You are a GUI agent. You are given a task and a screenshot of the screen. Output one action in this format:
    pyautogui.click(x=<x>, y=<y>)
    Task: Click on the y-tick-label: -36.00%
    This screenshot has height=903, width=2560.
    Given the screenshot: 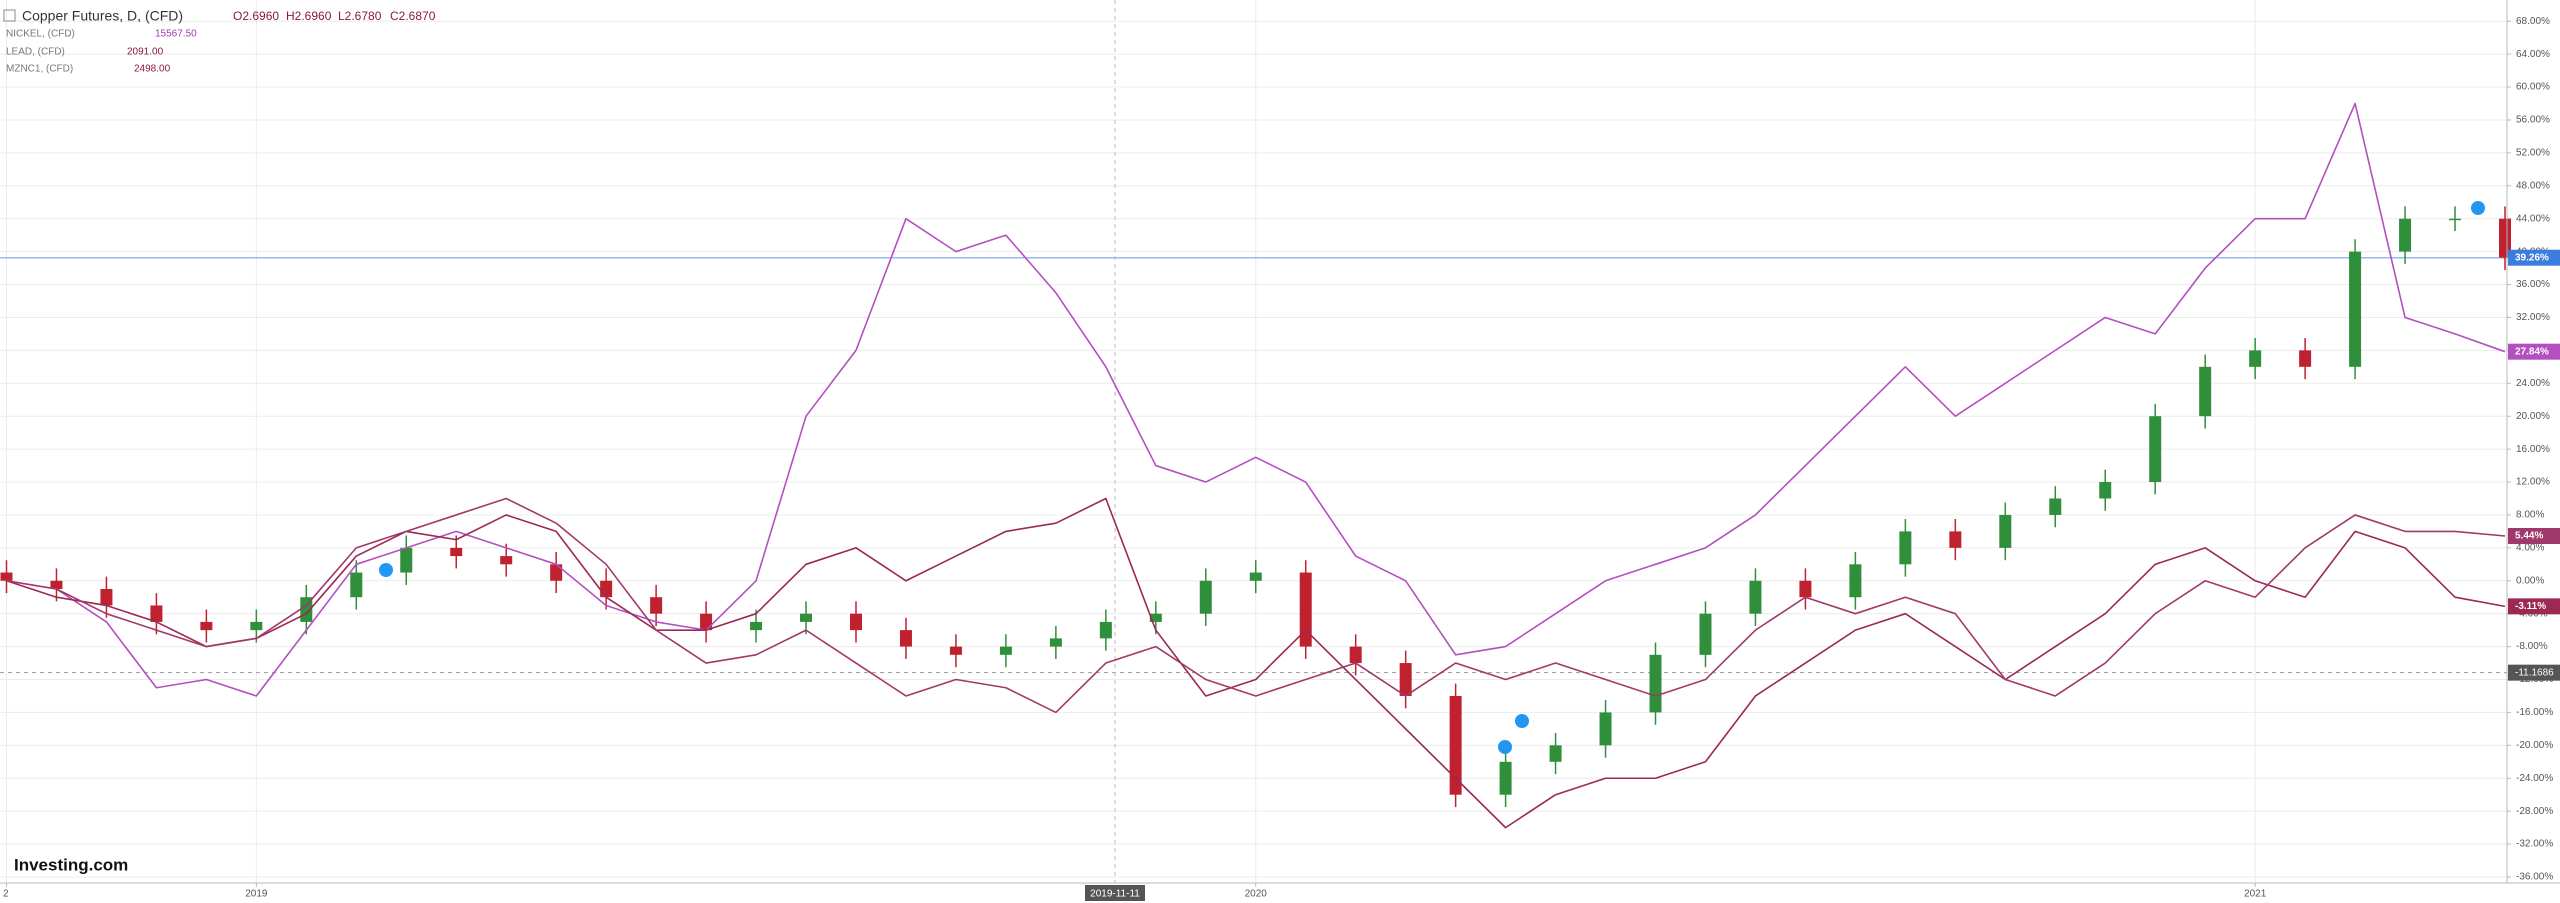 What is the action you would take?
    pyautogui.click(x=2534, y=877)
    